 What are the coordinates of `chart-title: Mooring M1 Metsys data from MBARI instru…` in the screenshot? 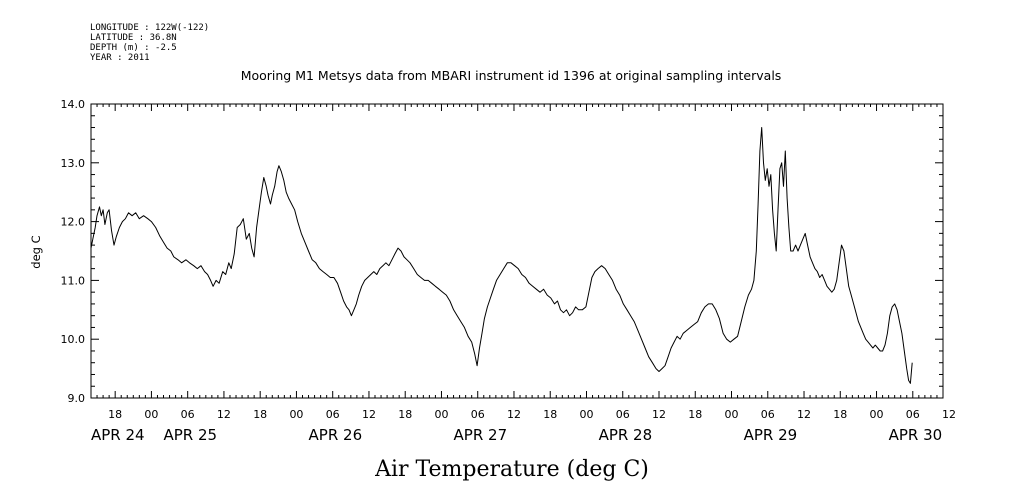 It's located at (511, 75).